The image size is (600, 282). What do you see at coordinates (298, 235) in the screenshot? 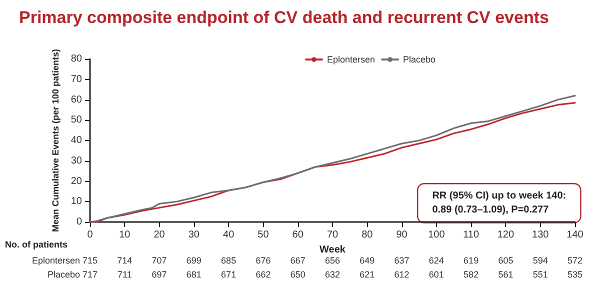
I see `x-tick-label: 60` at bounding box center [298, 235].